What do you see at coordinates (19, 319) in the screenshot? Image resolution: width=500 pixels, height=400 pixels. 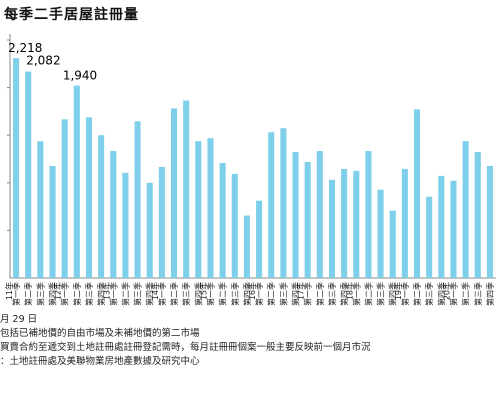 I see `note-date: 月 29 日` at bounding box center [19, 319].